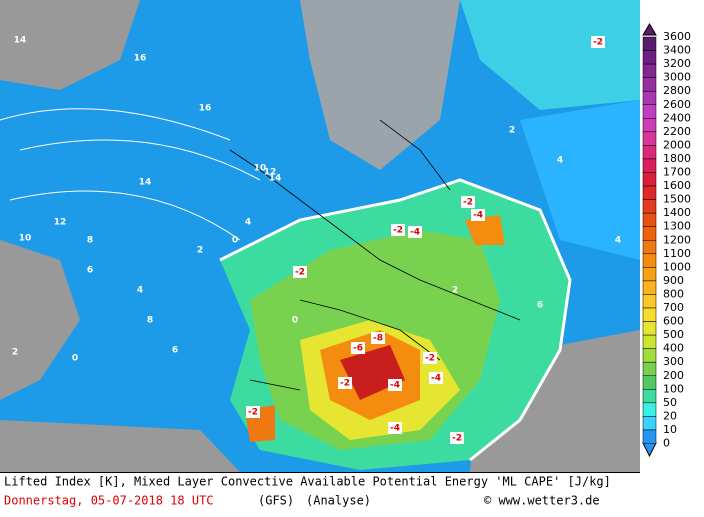  Describe the element at coordinates (673, 348) in the screenshot. I see `legend-label: 400` at that location.